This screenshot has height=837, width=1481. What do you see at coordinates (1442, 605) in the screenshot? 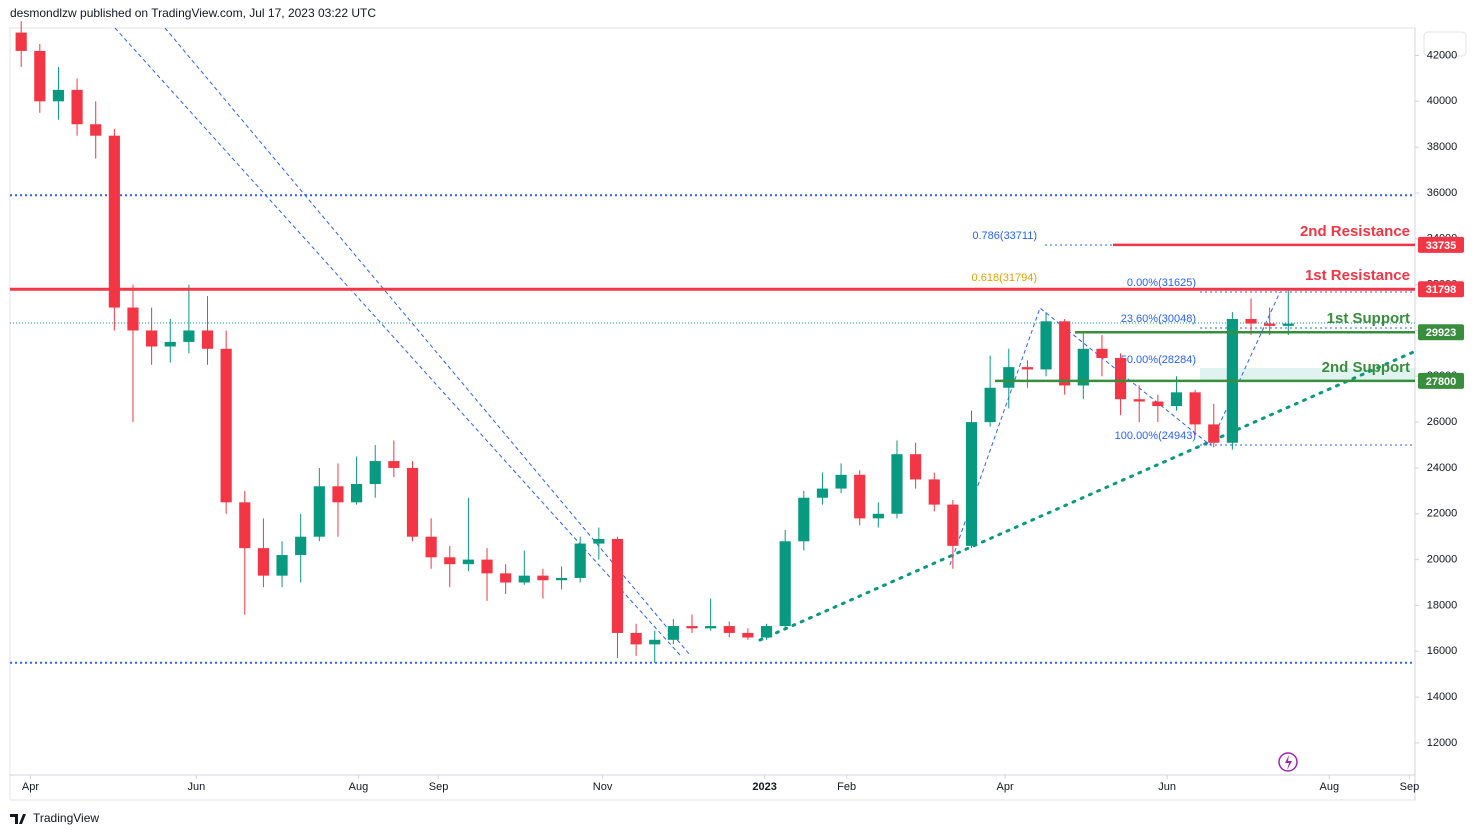
I see `y-tick-label: 18000` at bounding box center [1442, 605].